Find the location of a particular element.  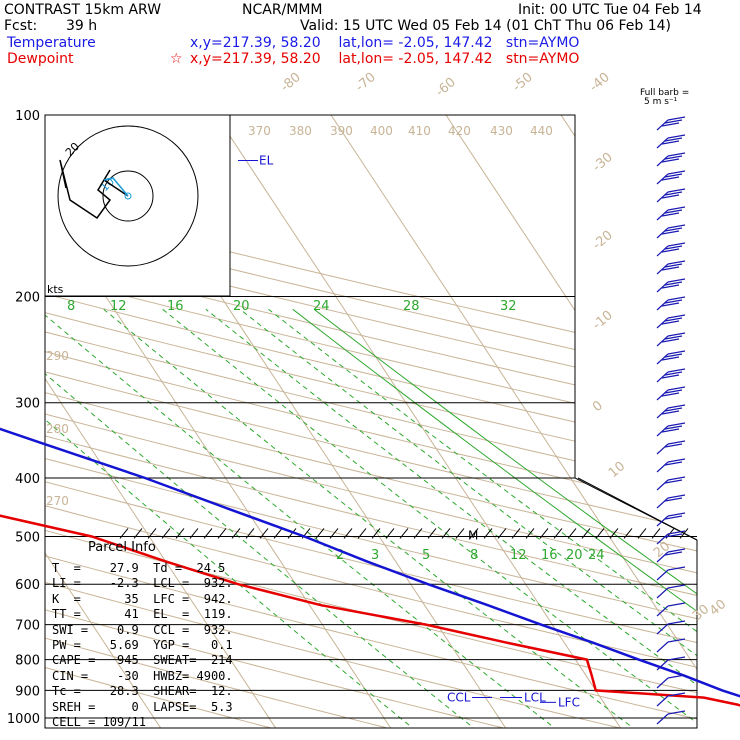

parcel-info-row: Tc = 28.3 SHEAR= 12. is located at coordinates (142, 691).